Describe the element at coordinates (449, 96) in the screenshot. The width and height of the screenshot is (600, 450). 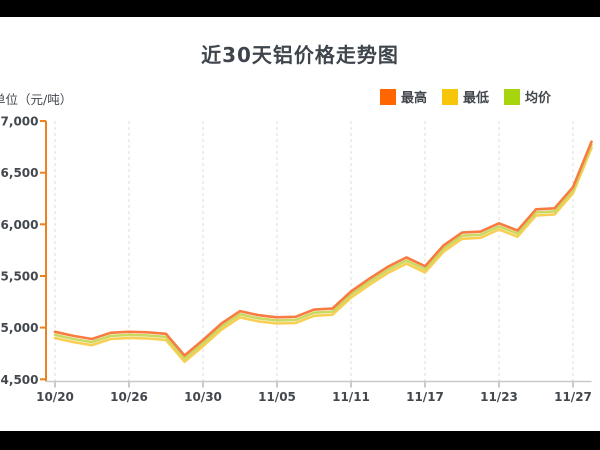
I see `legend-swatch-lowest` at that location.